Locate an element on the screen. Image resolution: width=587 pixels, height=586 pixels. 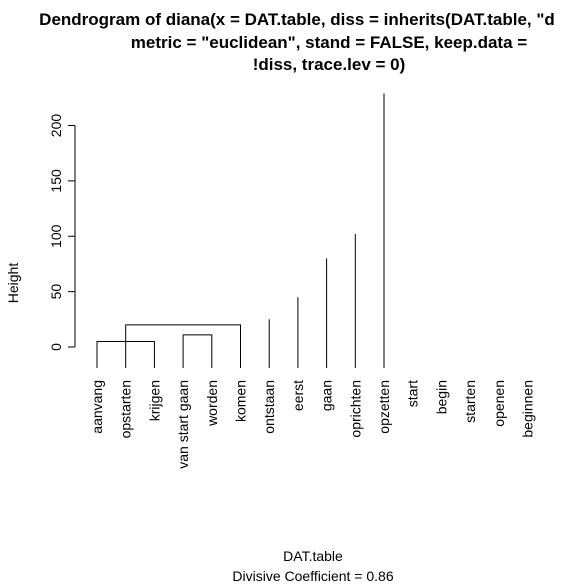
chart-title-line-3: !diss, trace.lev = 0) is located at coordinates (329, 64).